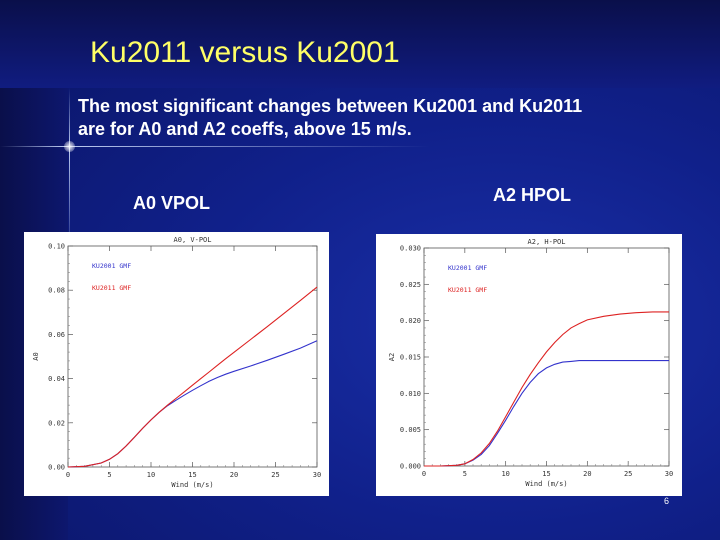 This screenshot has width=720, height=540. I want to click on lens-flare-center, so click(69, 146).